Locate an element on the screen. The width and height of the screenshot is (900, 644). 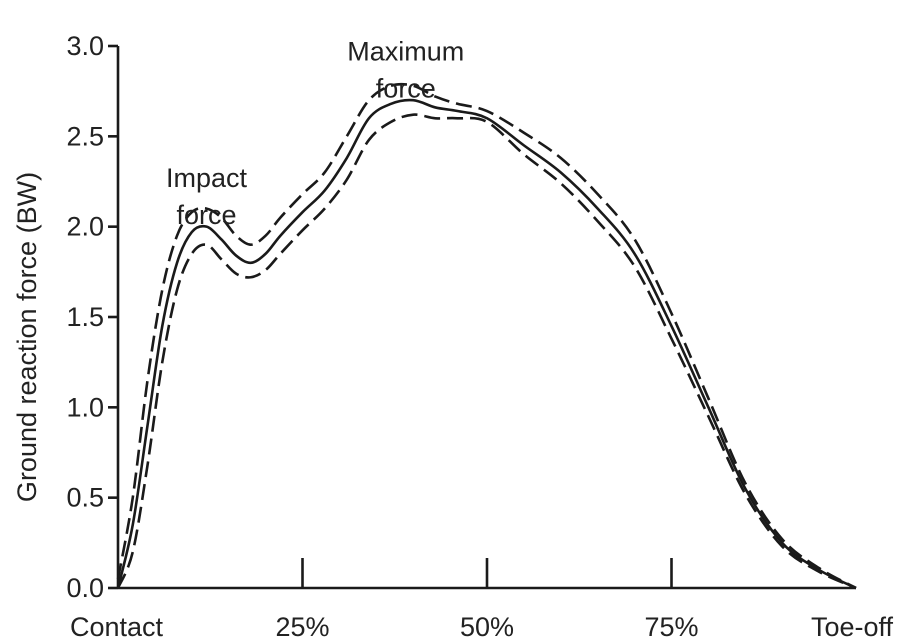
annotation-text: Maximum is located at coordinates (405, 51).